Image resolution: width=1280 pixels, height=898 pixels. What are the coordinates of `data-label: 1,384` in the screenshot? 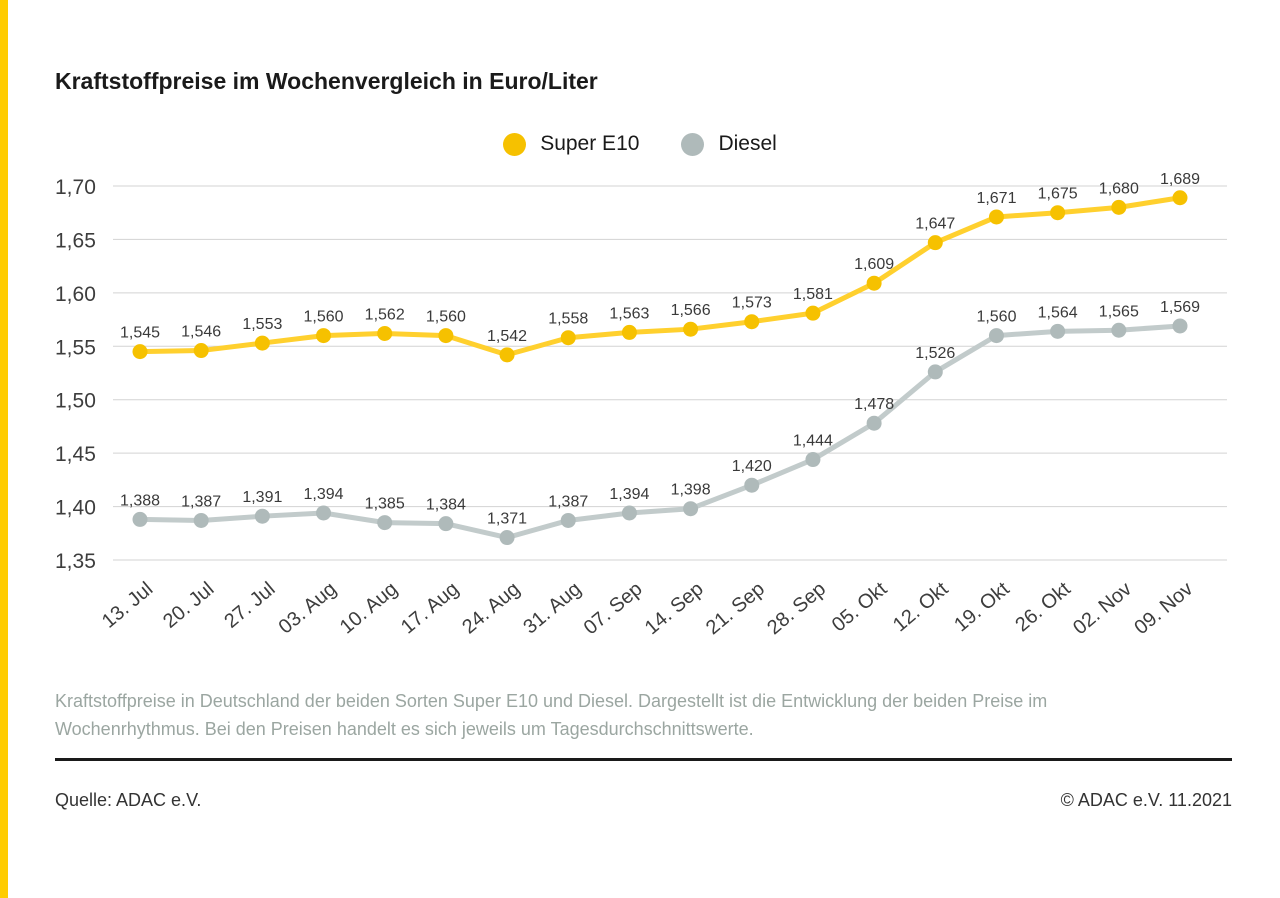 It's located at (446, 505).